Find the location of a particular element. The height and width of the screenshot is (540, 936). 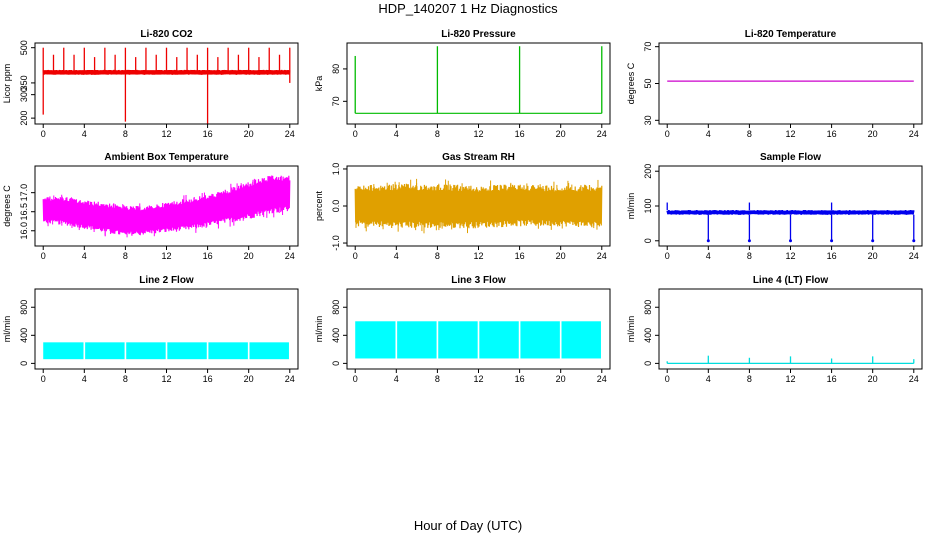

panel-title: Gas Stream RH is located at coordinates (478, 157).